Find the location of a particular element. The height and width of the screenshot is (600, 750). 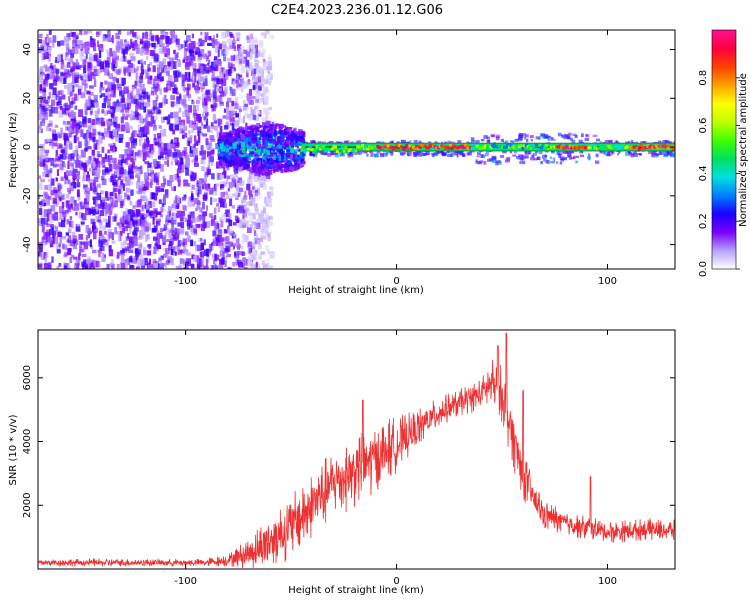

colorbar-gradient is located at coordinates (724, 149).